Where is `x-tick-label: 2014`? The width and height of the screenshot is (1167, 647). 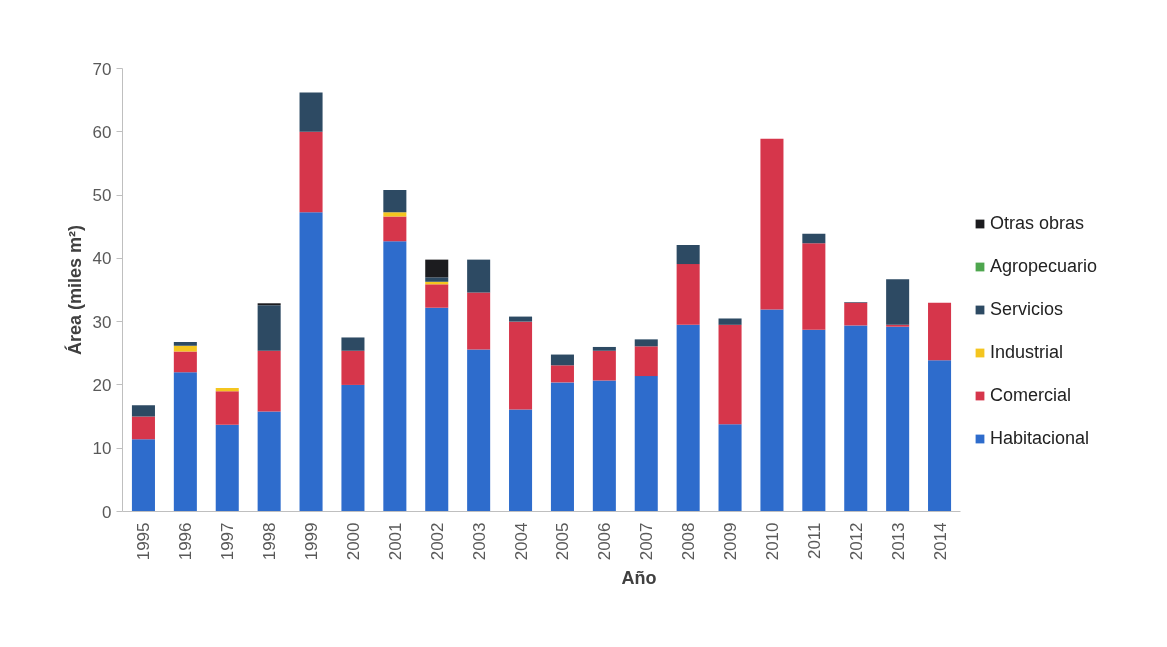 x-tick-label: 2014 is located at coordinates (940, 541).